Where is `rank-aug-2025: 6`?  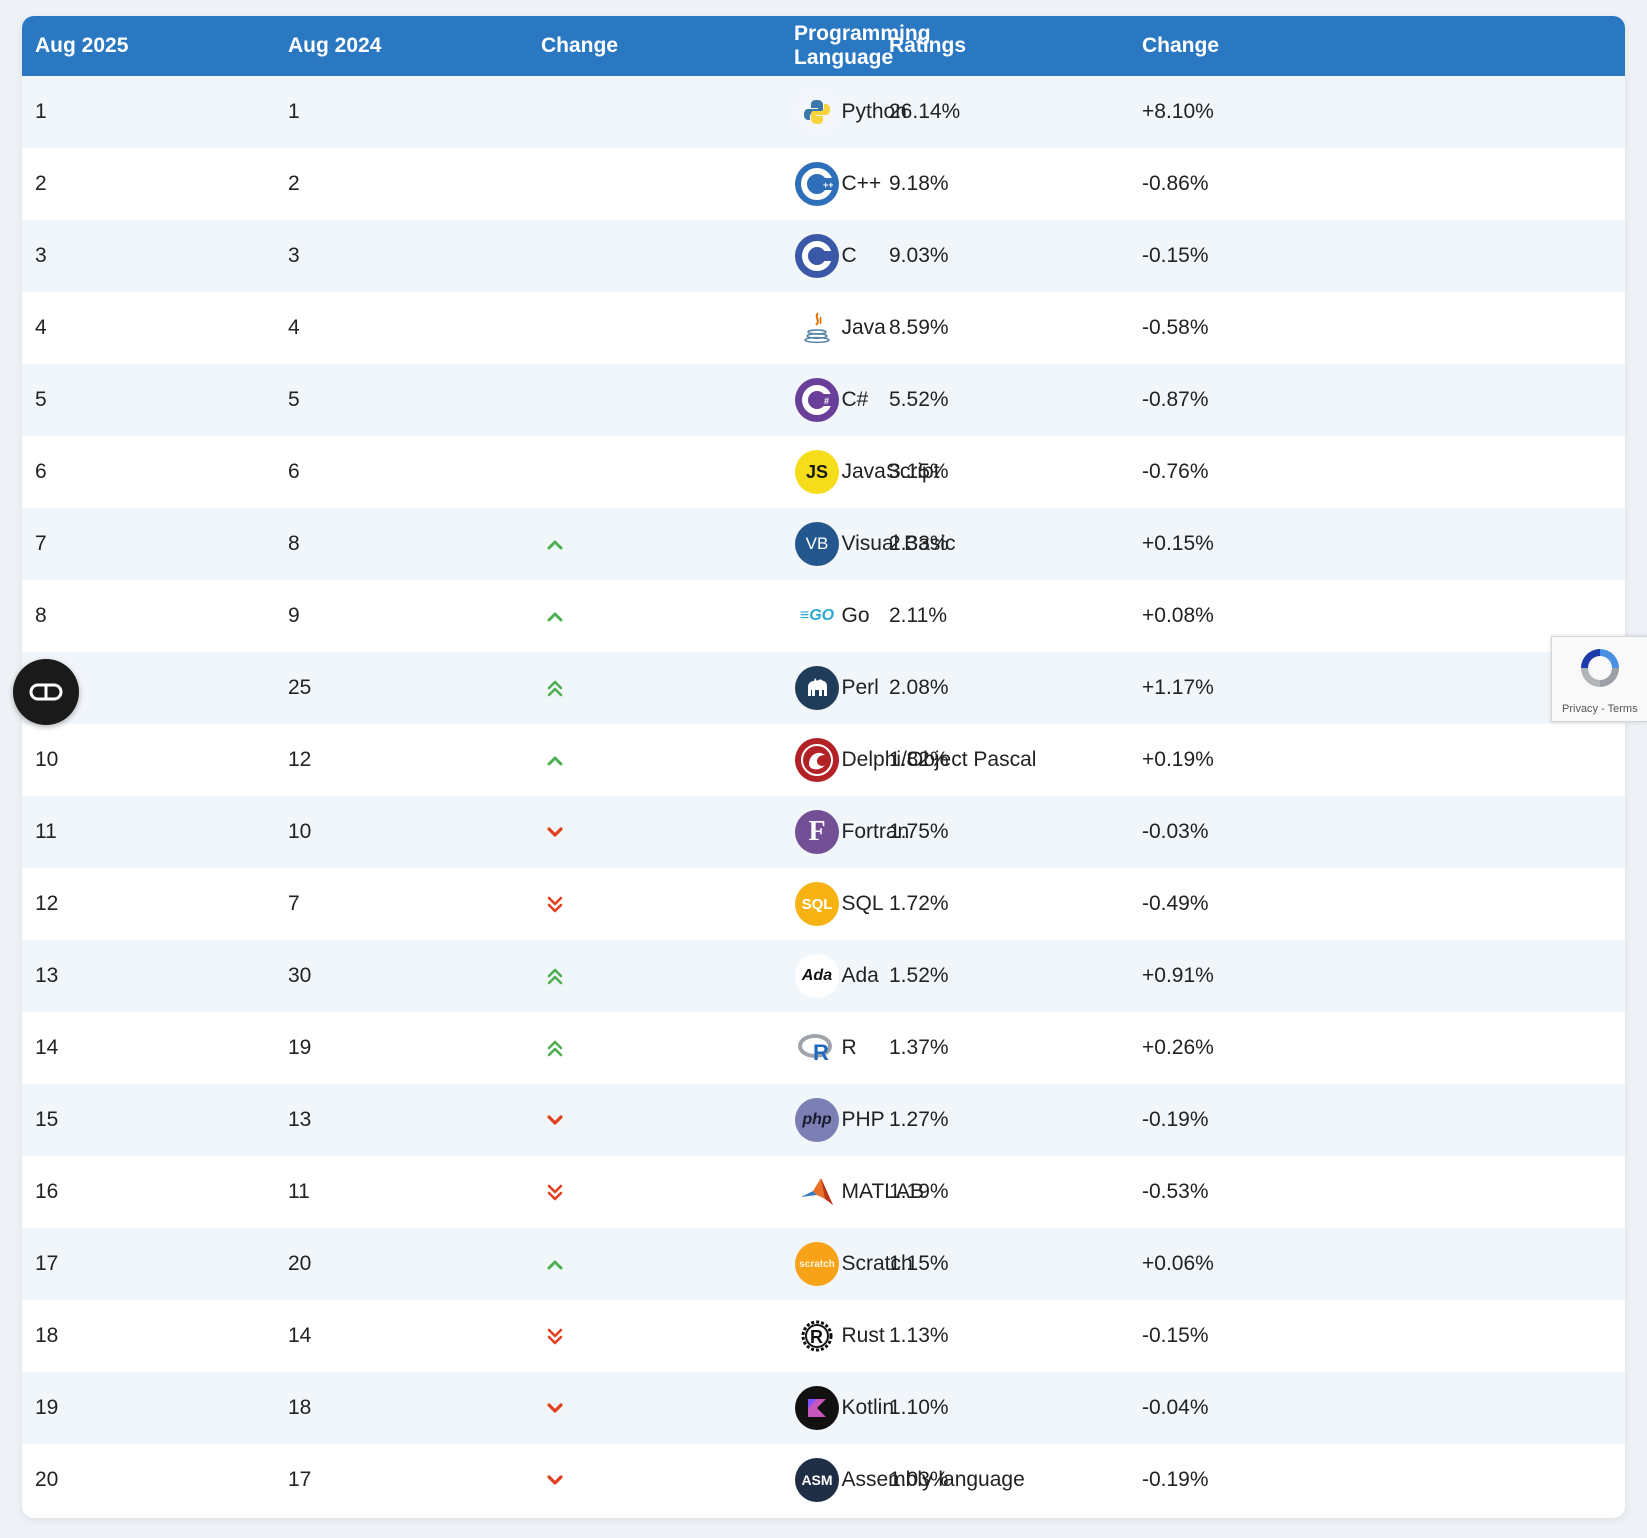 rank-aug-2025: 6 is located at coordinates (41, 471).